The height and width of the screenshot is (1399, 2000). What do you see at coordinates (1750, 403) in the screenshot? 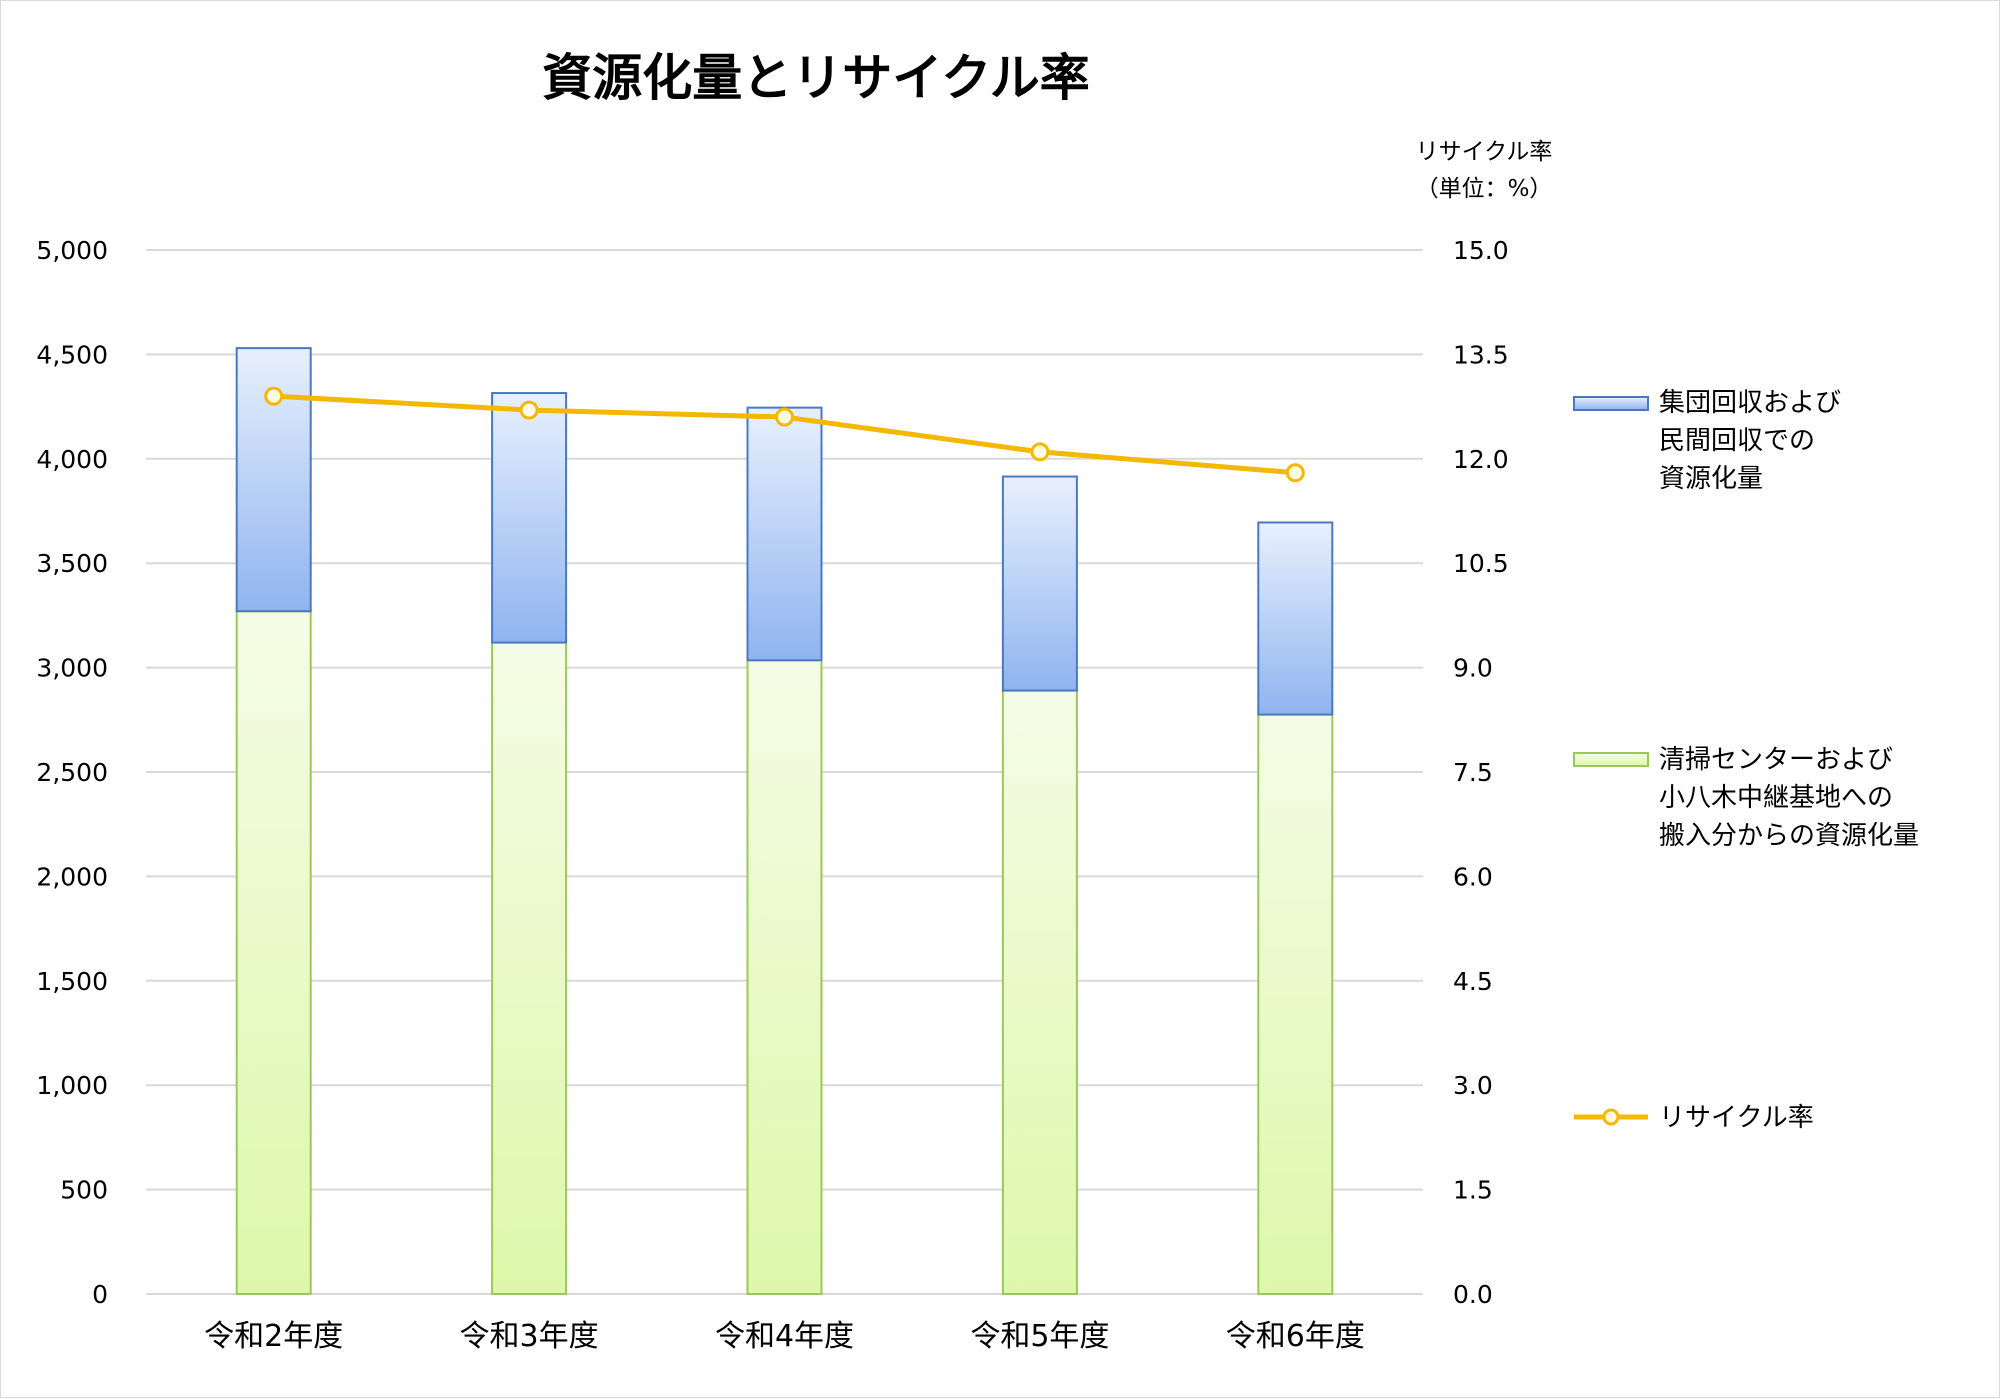
I see `legend-label-collection-line1: 集団回収および` at bounding box center [1750, 403].